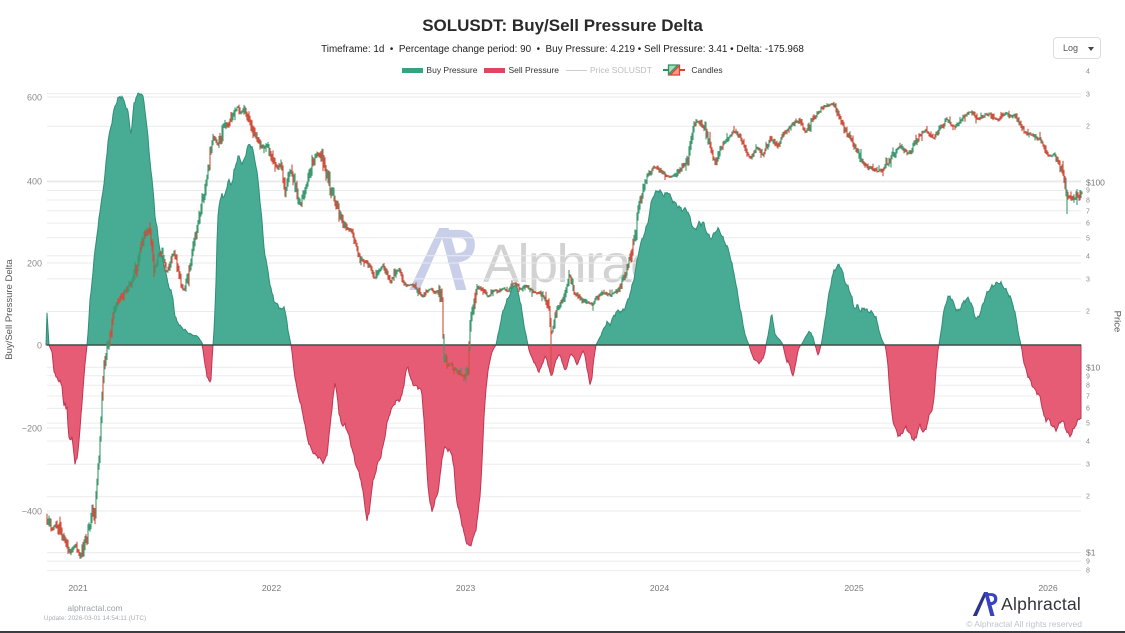  I want to click on svg-text: $100, so click(1095, 183).